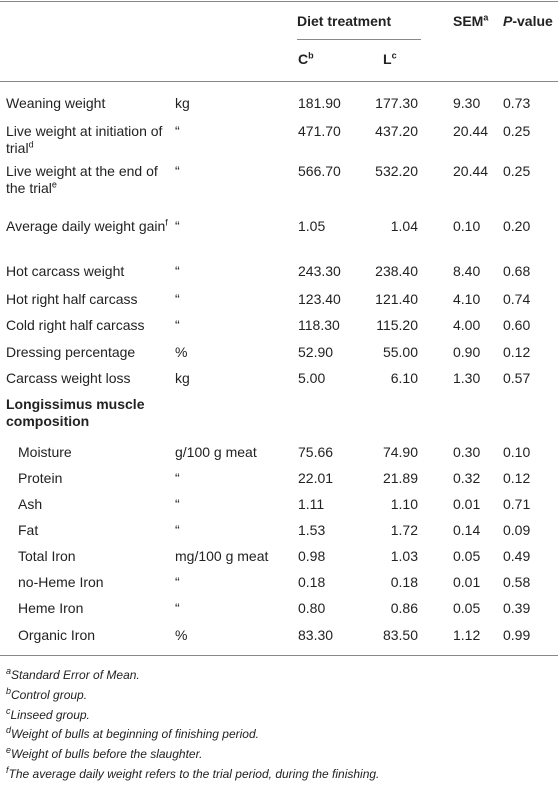  Describe the element at coordinates (312, 378) in the screenshot. I see `value: 5.00` at that location.